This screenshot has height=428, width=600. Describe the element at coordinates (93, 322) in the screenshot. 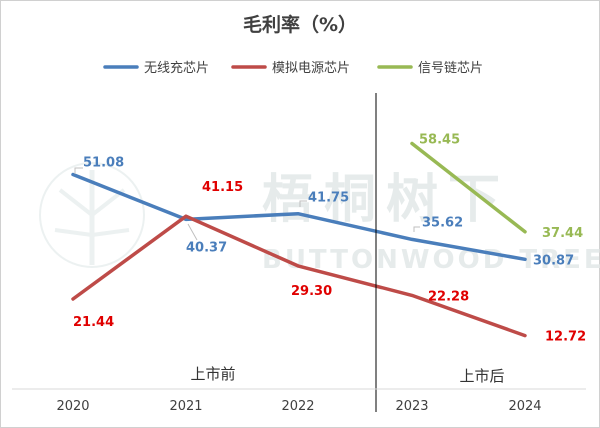

I see `data-label: 21.44` at that location.